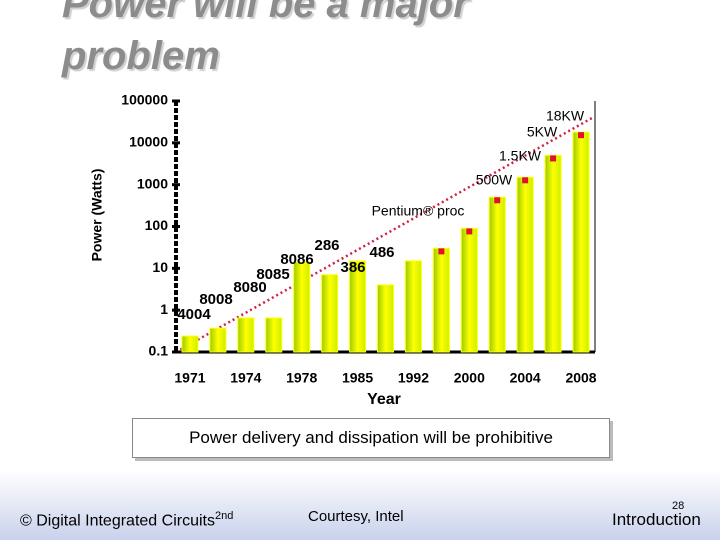  I want to click on annotation: 5KW, so click(542, 132).